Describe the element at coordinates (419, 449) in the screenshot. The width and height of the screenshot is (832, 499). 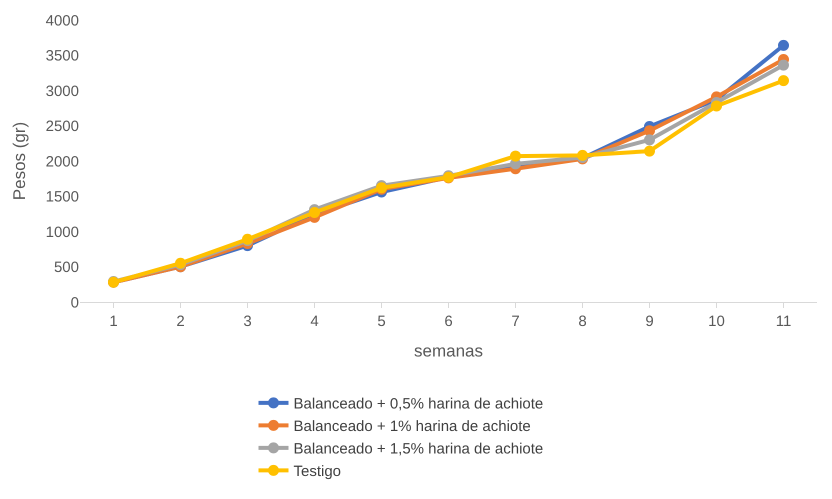
I see `legend-label: Balanceado + 1,5% harina de achiote` at that location.